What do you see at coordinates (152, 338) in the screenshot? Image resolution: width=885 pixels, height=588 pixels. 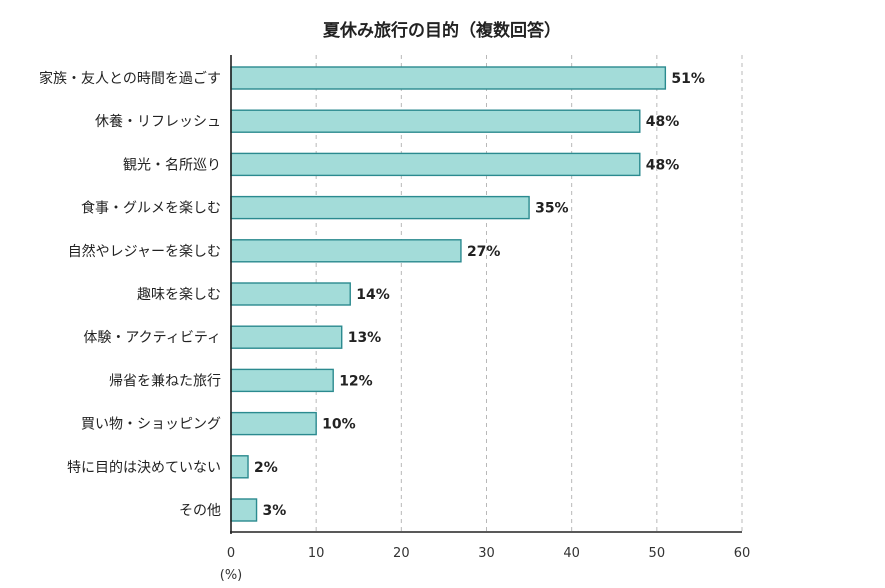 I see `category-label: 体験・アクティビティ` at bounding box center [152, 338].